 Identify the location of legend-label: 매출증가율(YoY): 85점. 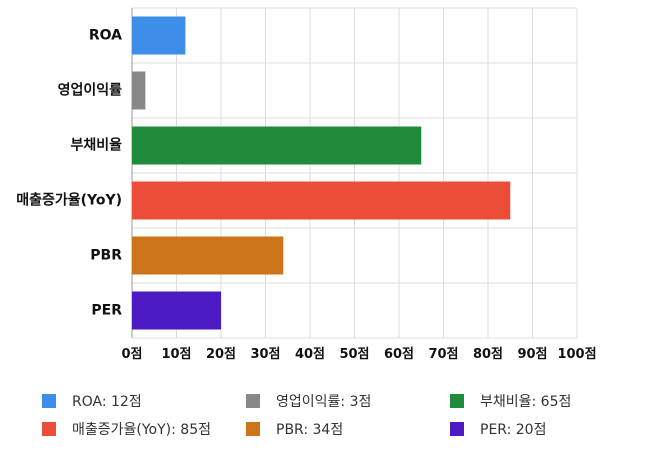
(141, 430).